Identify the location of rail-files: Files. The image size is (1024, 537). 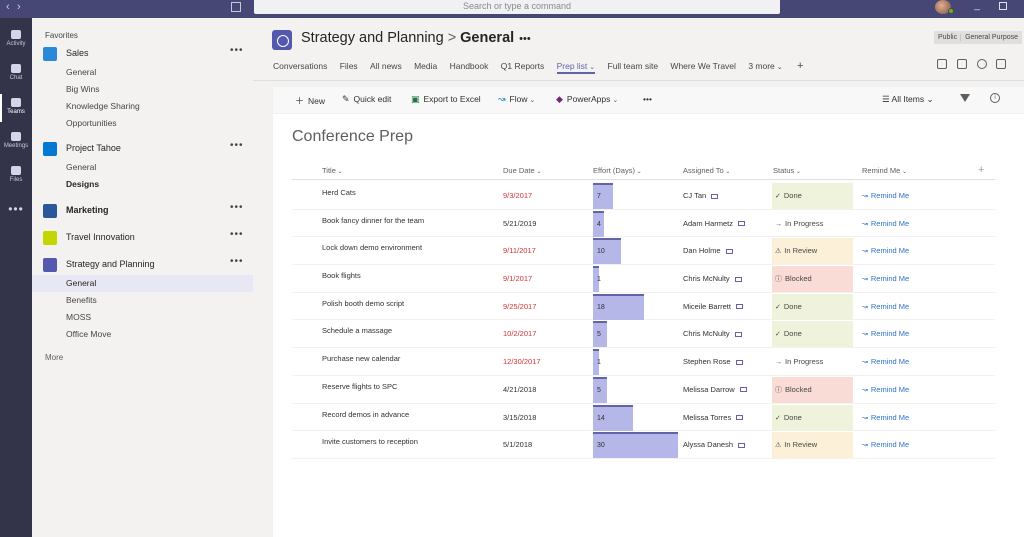
(16, 176).